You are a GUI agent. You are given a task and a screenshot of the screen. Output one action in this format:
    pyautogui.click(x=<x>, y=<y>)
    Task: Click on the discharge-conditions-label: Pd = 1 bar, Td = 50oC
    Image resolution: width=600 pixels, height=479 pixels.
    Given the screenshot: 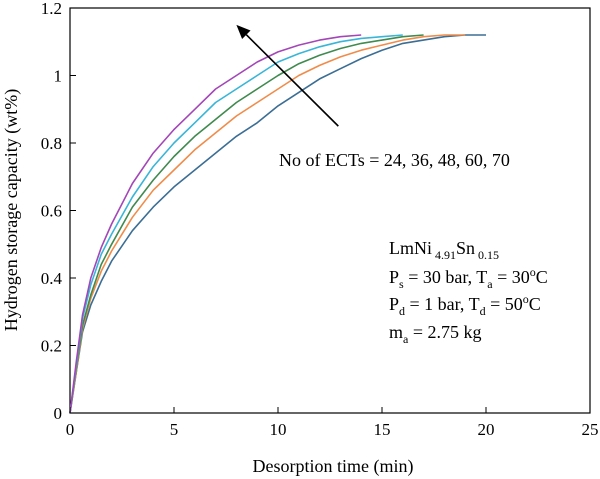 What is the action you would take?
    pyautogui.click(x=465, y=305)
    